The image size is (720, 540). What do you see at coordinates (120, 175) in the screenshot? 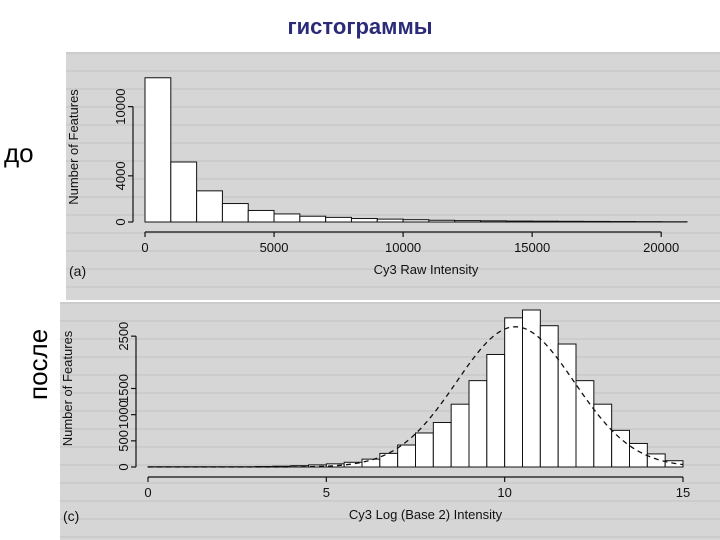
I see `y-tick-label: 4000` at bounding box center [120, 175].